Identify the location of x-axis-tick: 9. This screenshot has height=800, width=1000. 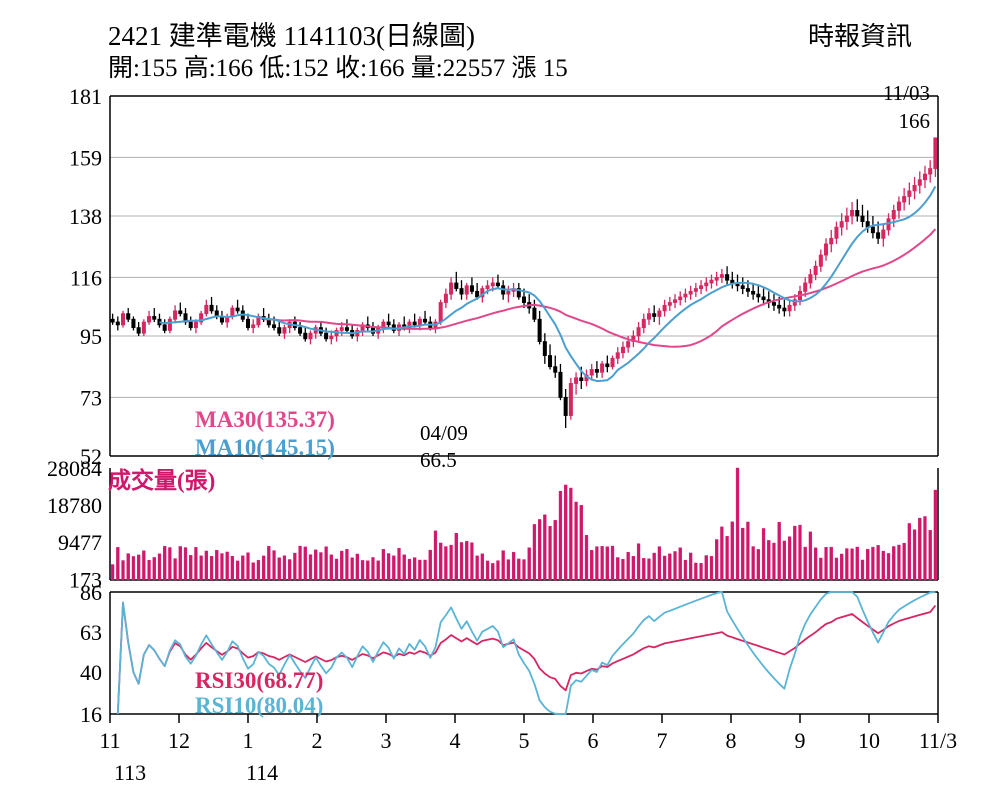
(800, 740).